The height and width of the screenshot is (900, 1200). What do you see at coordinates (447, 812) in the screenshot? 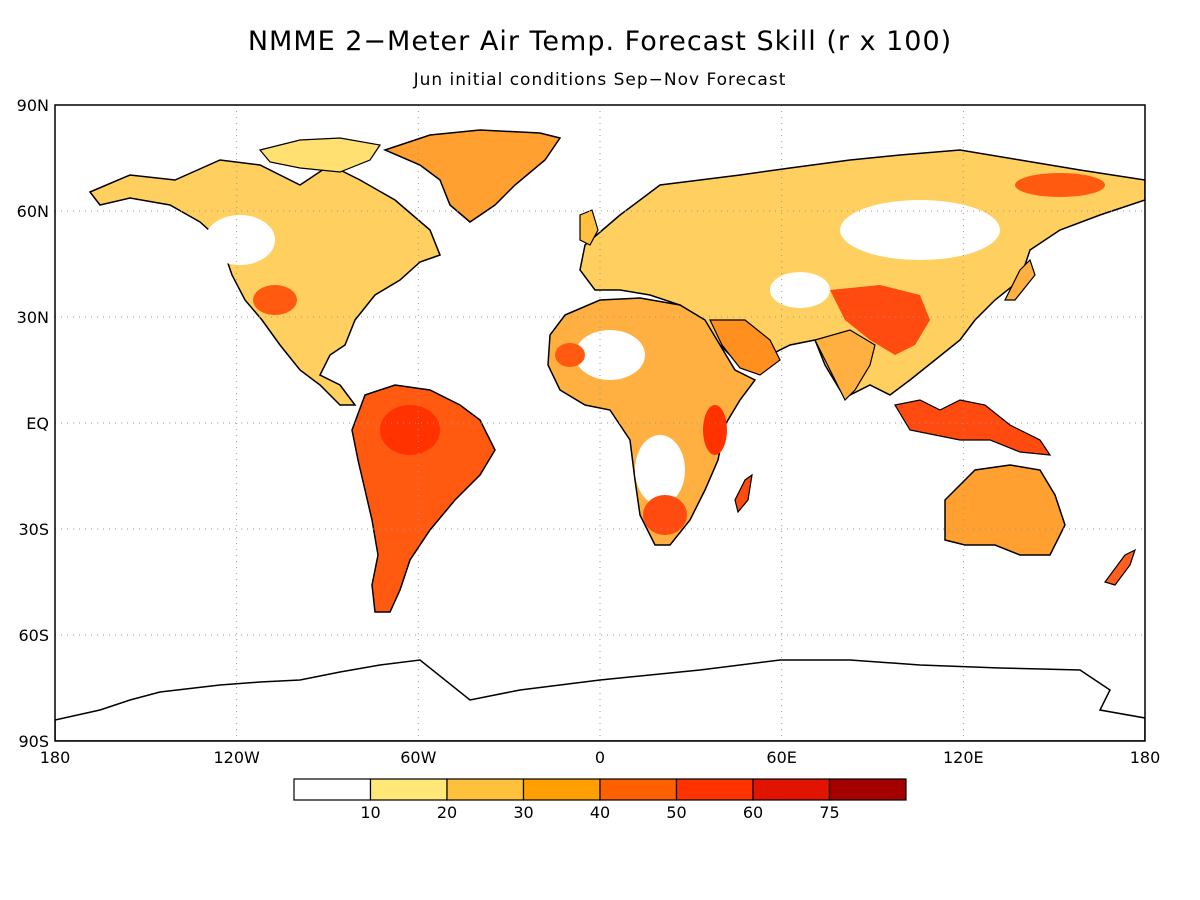
I see `colorbar-tick-label: 20` at bounding box center [447, 812].